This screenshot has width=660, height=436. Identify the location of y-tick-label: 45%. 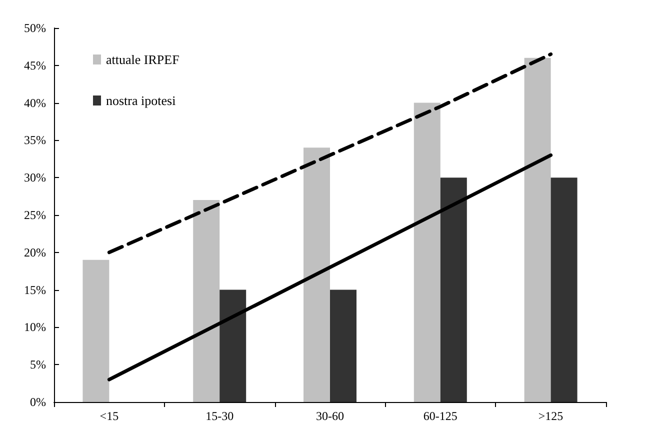
(35, 65).